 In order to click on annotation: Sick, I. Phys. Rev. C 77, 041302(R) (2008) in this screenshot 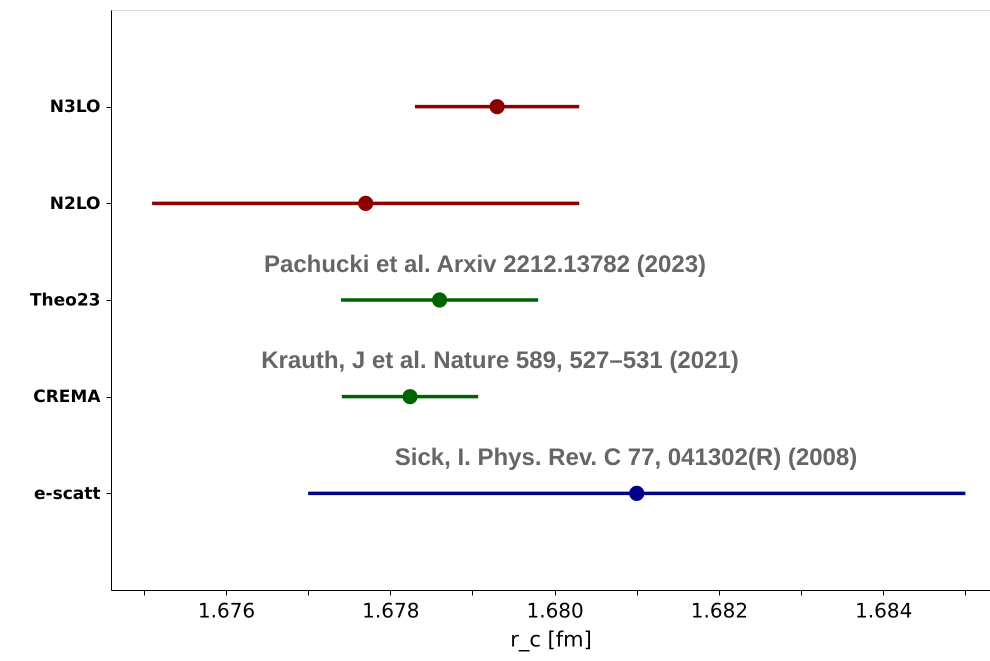, I will do `click(626, 457)`.